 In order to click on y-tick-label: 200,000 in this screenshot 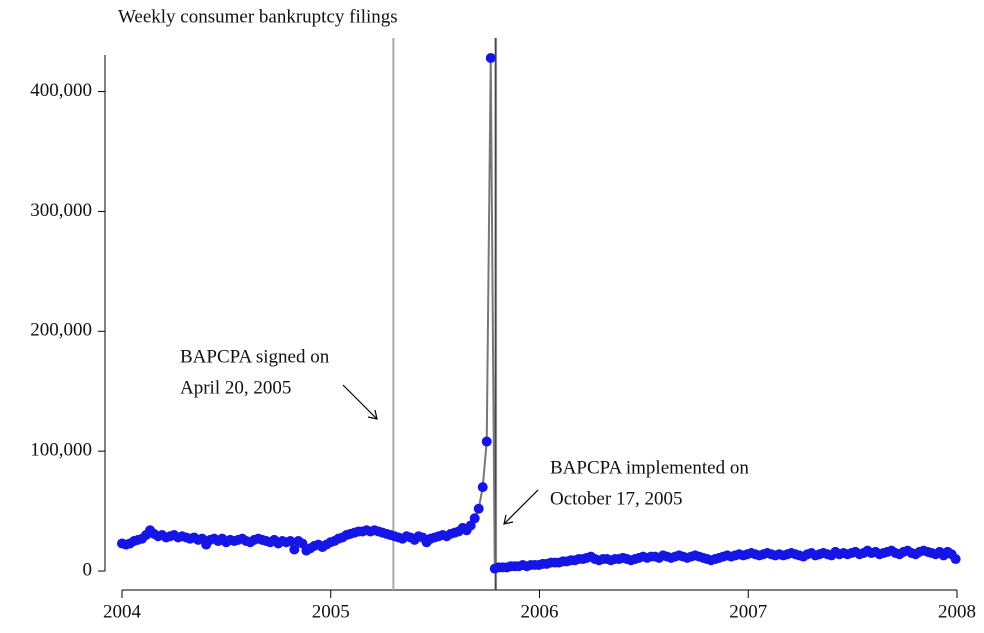, I will do `click(61, 330)`.